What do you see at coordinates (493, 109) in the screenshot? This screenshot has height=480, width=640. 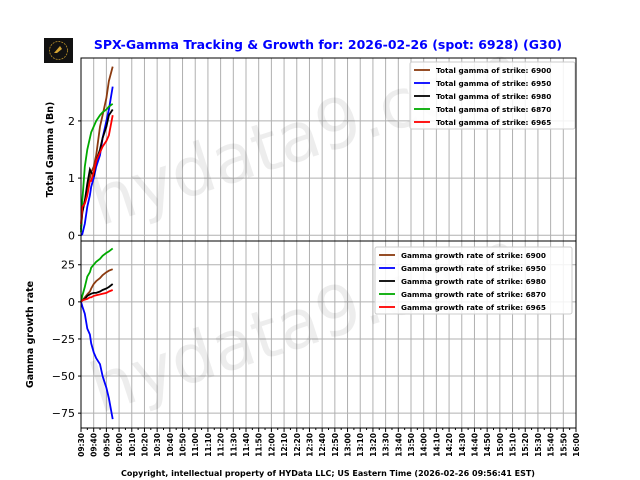 I see `legend-entry: Total gamma of strike: 6870` at bounding box center [493, 109].